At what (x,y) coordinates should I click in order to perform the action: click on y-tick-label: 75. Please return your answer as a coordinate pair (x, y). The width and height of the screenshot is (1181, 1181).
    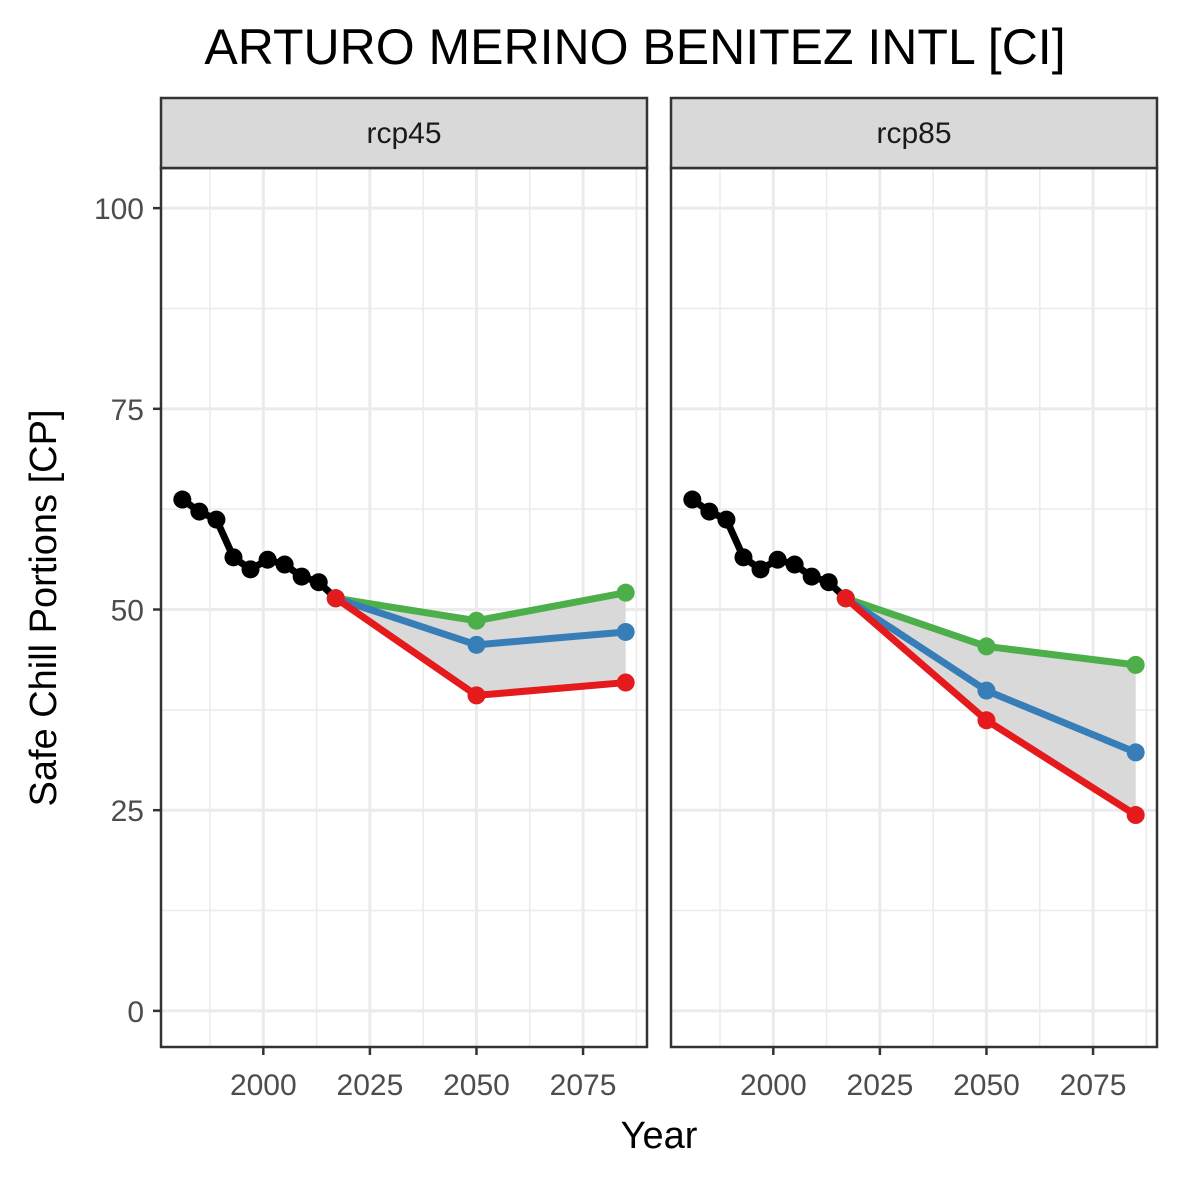
    Looking at the image, I should click on (127, 410).